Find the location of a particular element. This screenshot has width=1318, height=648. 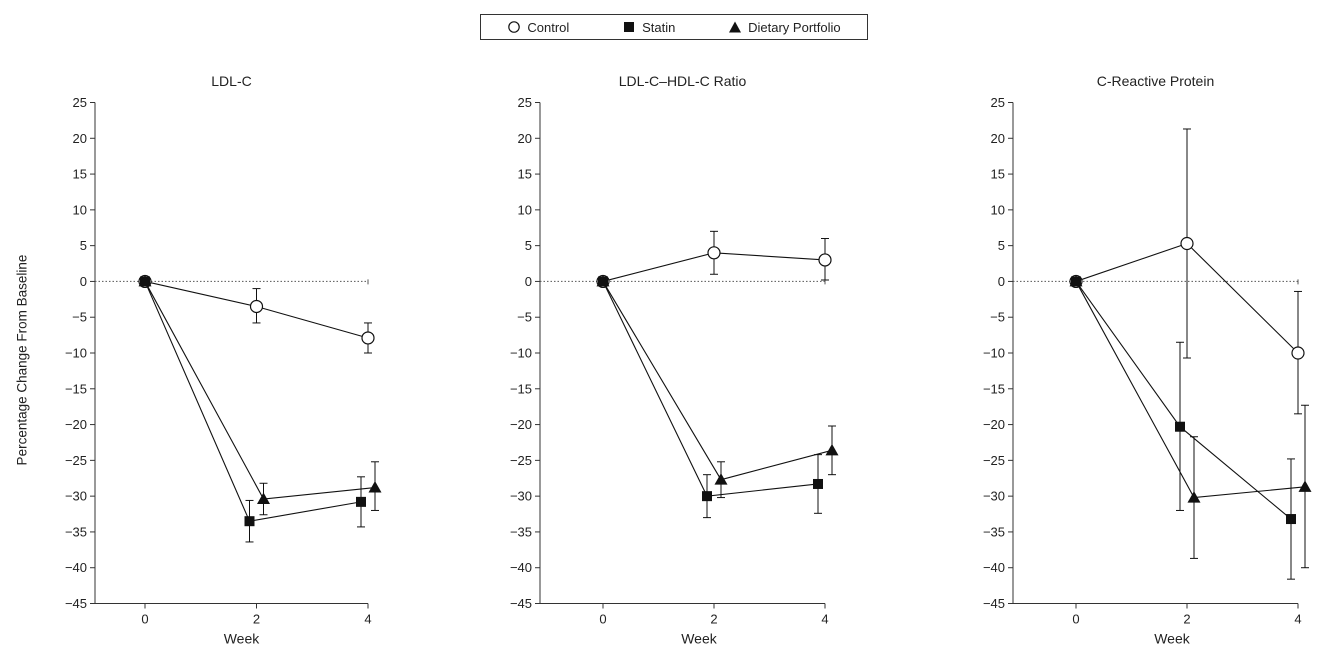

legend-item-statin: Statin is located at coordinates (648, 27).